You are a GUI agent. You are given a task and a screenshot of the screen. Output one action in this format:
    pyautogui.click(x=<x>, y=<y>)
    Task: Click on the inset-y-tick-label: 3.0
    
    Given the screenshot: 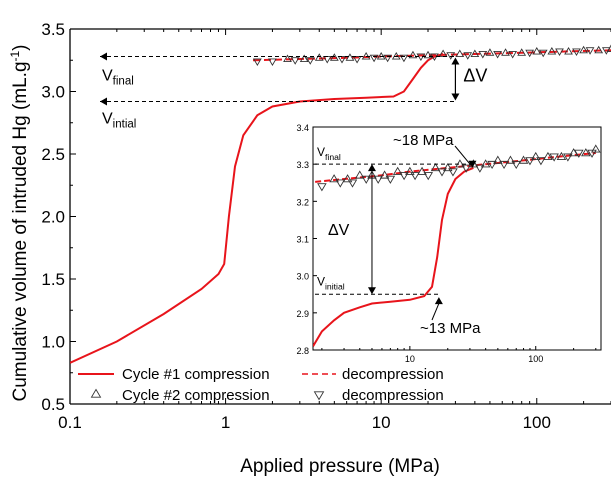 What is the action you would take?
    pyautogui.click(x=302, y=277)
    